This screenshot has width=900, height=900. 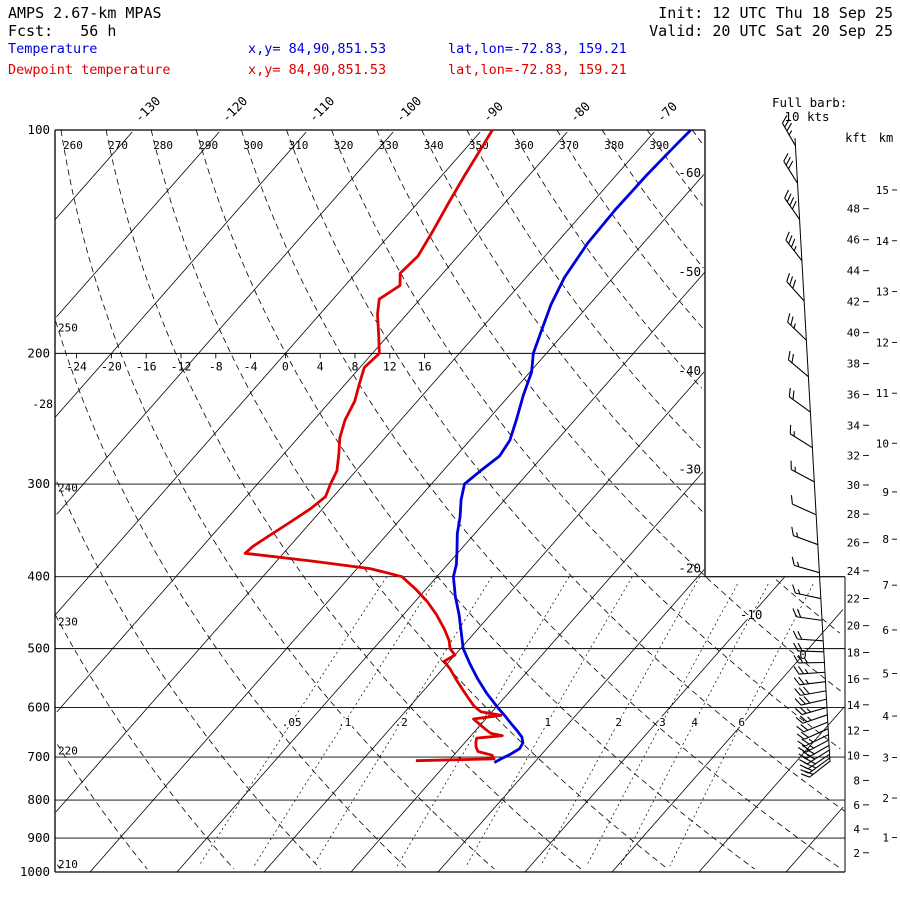 I want to click on svg-text: 48, so click(x=853, y=209).